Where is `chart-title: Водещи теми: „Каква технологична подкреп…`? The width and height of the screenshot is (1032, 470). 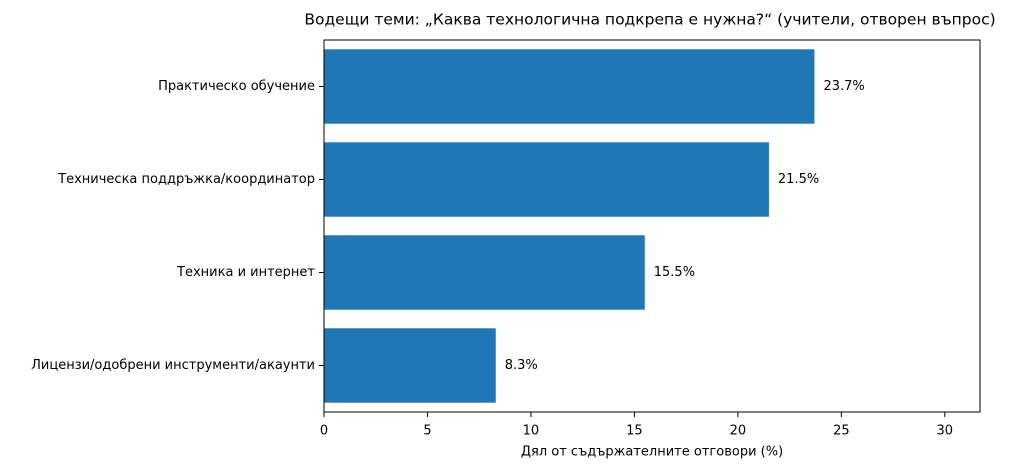
chart-title: Водещи теми: „Каква технологична подкреп… is located at coordinates (649, 20).